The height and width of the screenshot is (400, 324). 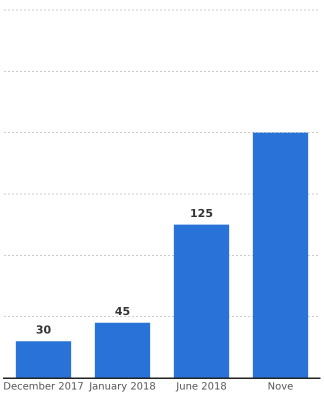 What do you see at coordinates (201, 213) in the screenshot?
I see `data-label: 125` at bounding box center [201, 213].